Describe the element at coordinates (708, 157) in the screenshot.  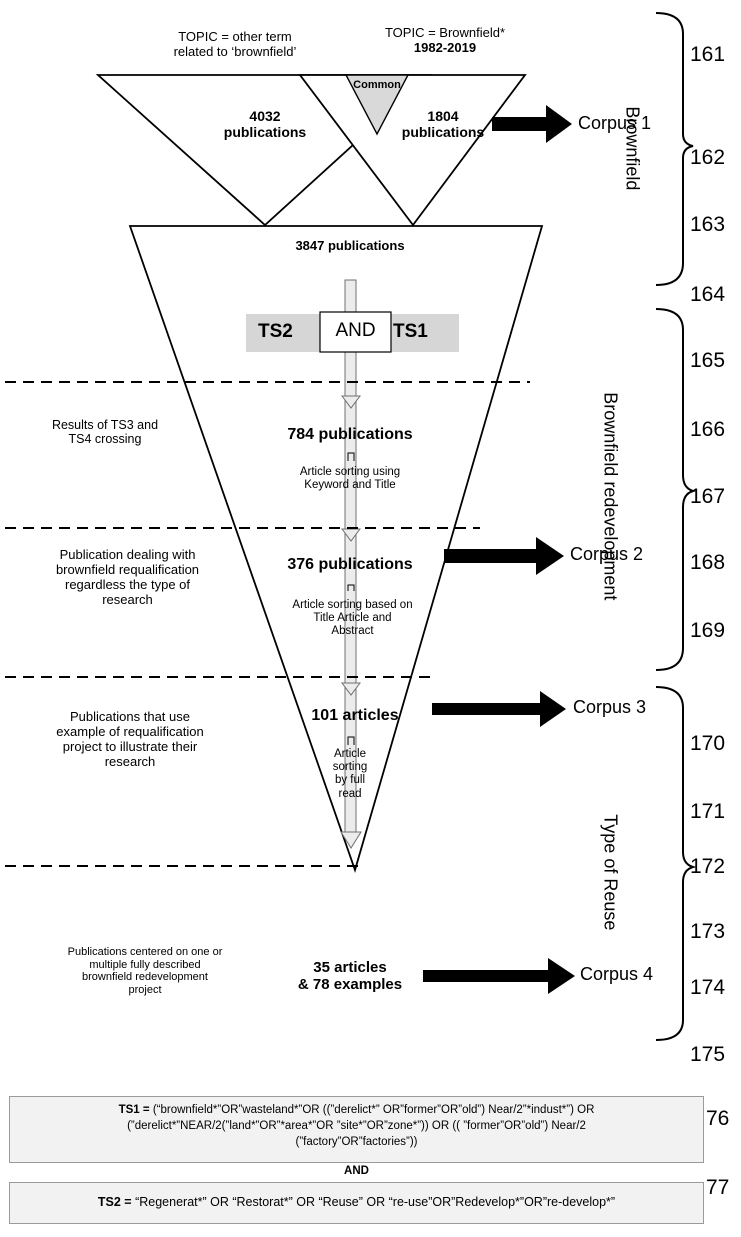
I see `line-number: 162` at that location.